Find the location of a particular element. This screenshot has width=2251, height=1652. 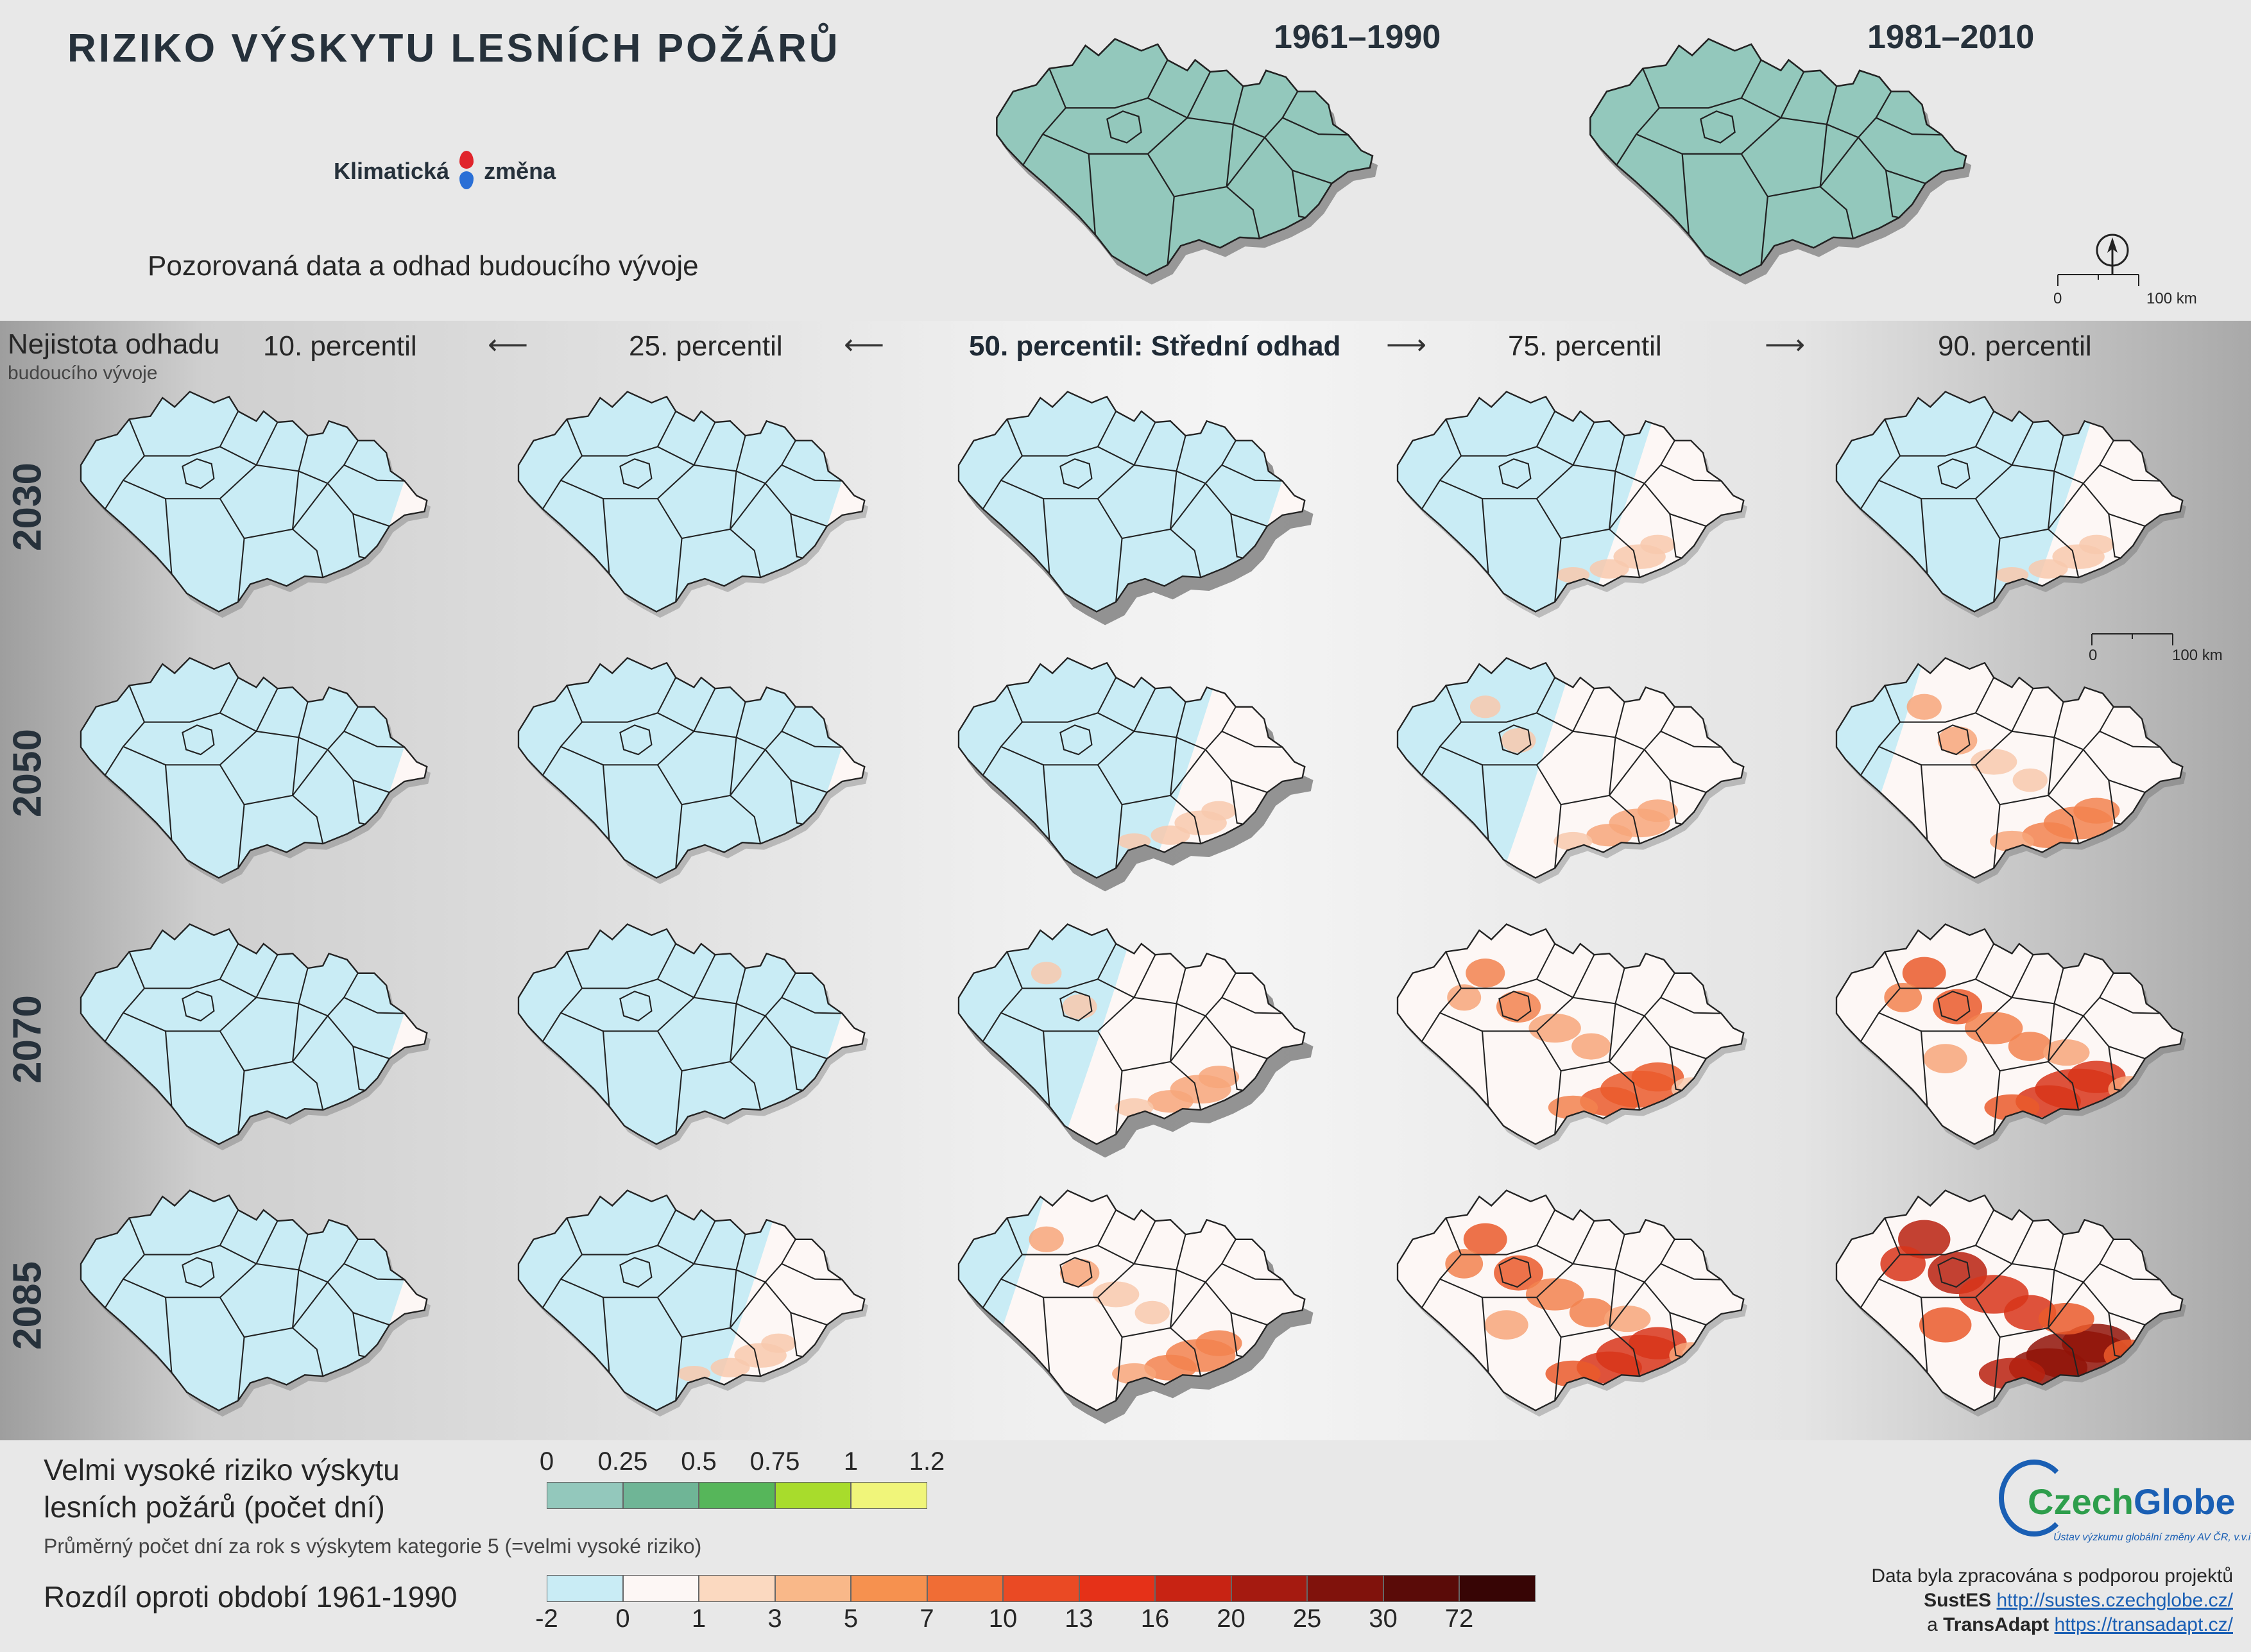

period-label-1961-1990: 1961–1990 is located at coordinates (1357, 37).